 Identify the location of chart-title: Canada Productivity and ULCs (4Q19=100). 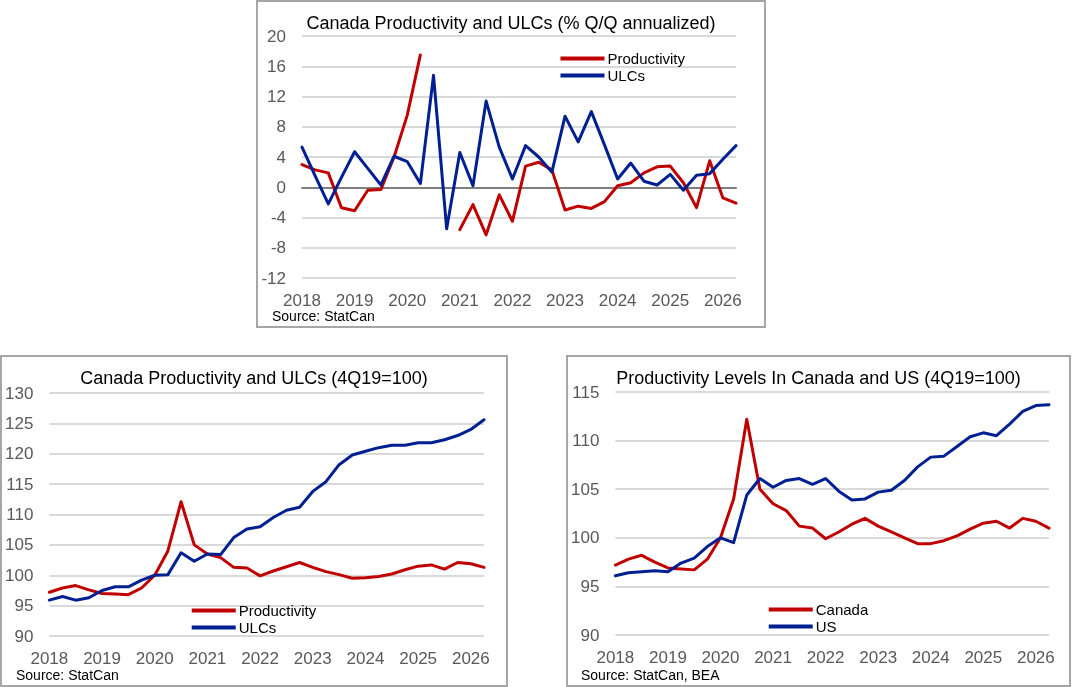
(254, 378).